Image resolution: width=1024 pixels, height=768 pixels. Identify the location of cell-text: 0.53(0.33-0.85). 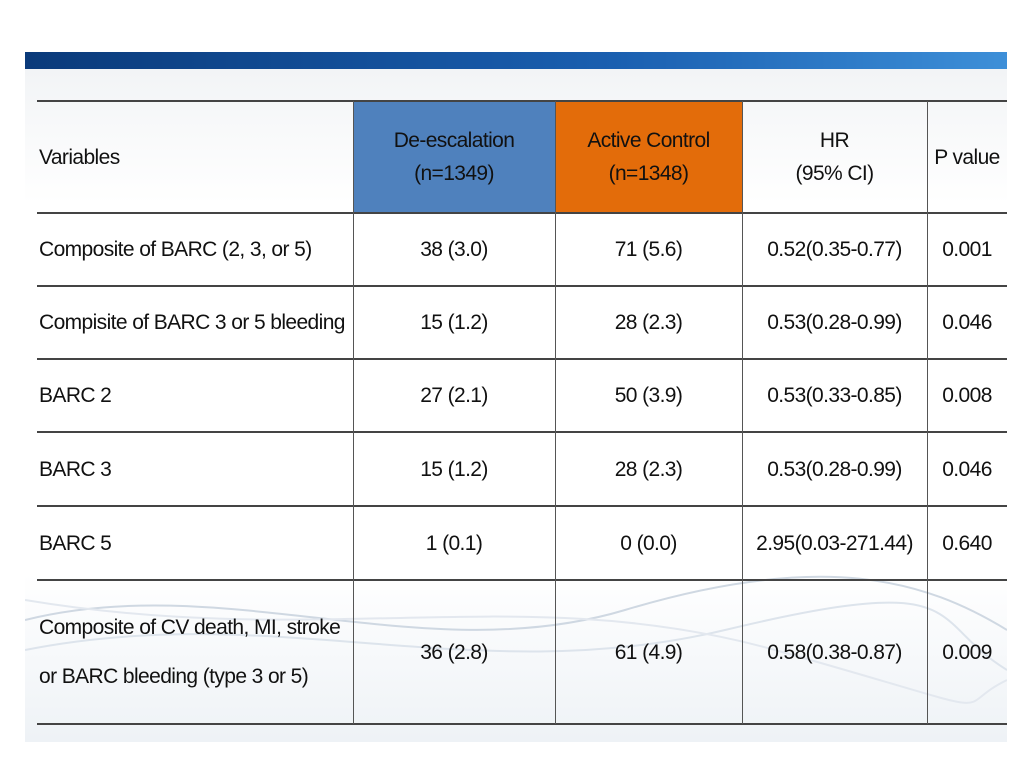
(834, 395).